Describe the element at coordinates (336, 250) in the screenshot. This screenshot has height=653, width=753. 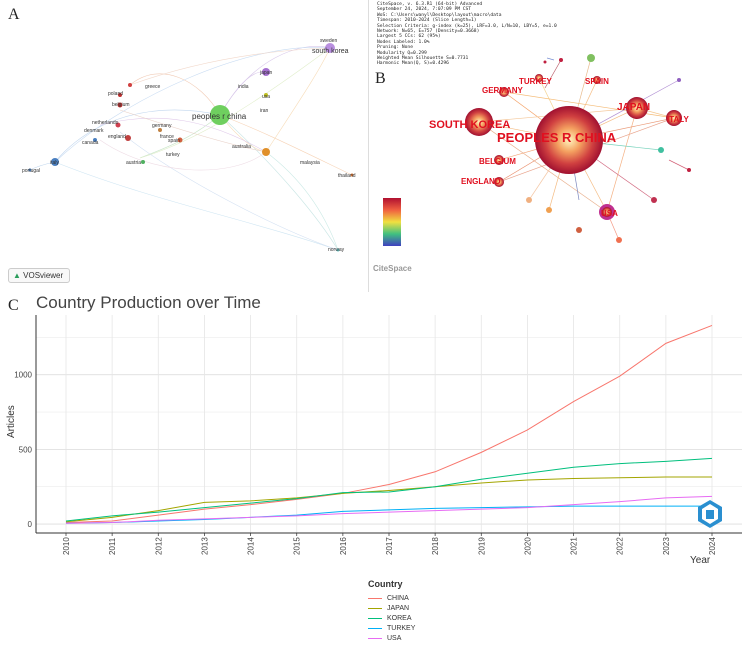
I see `vos-label-norway: norway` at that location.